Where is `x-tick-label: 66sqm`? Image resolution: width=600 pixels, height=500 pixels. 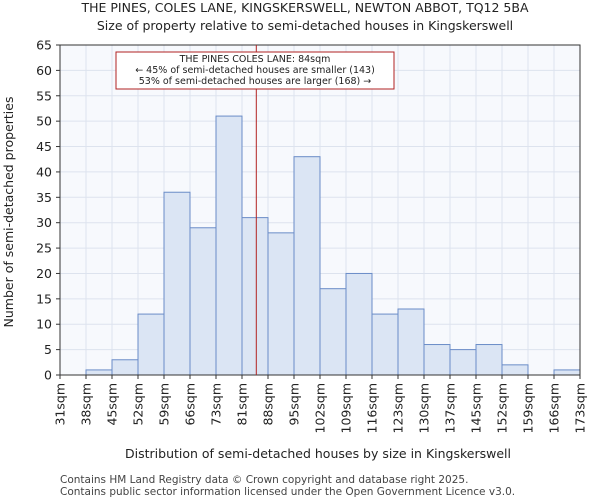 x-tick-label: 66sqm is located at coordinates (190, 404).